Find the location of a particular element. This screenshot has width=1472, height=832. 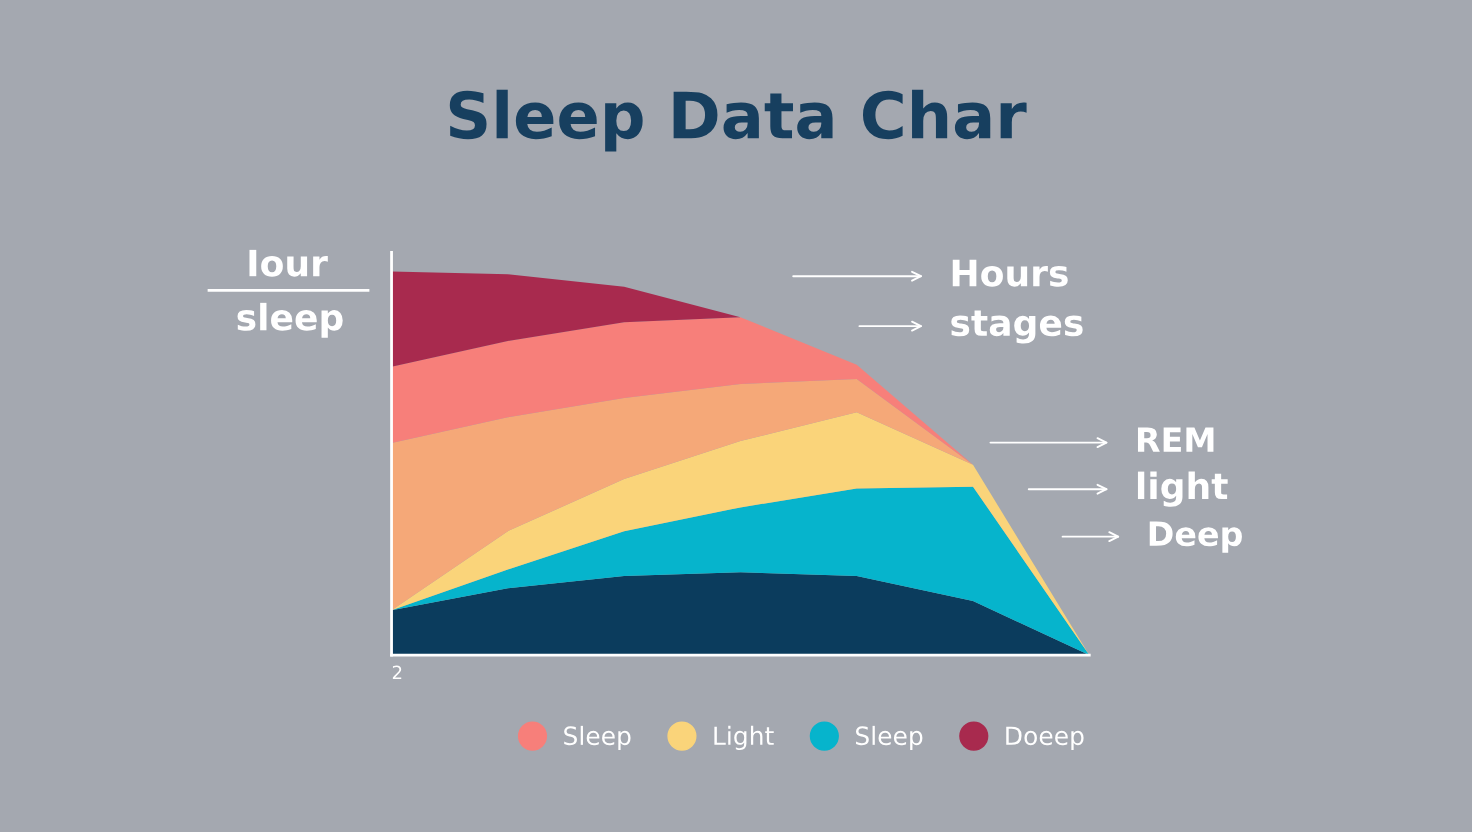

text: 2 is located at coordinates (397, 672).